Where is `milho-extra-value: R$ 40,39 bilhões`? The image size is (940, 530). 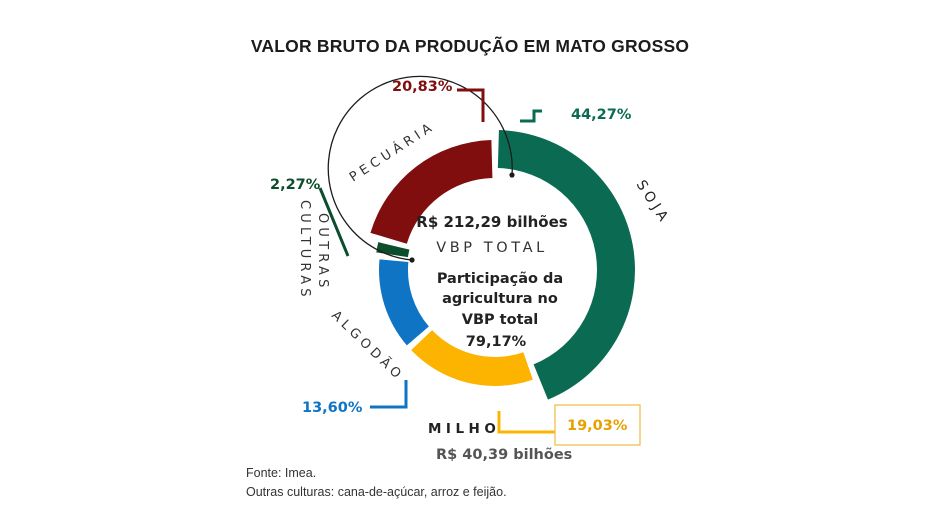
milho-extra-value: R$ 40,39 bilhões is located at coordinates (504, 455).